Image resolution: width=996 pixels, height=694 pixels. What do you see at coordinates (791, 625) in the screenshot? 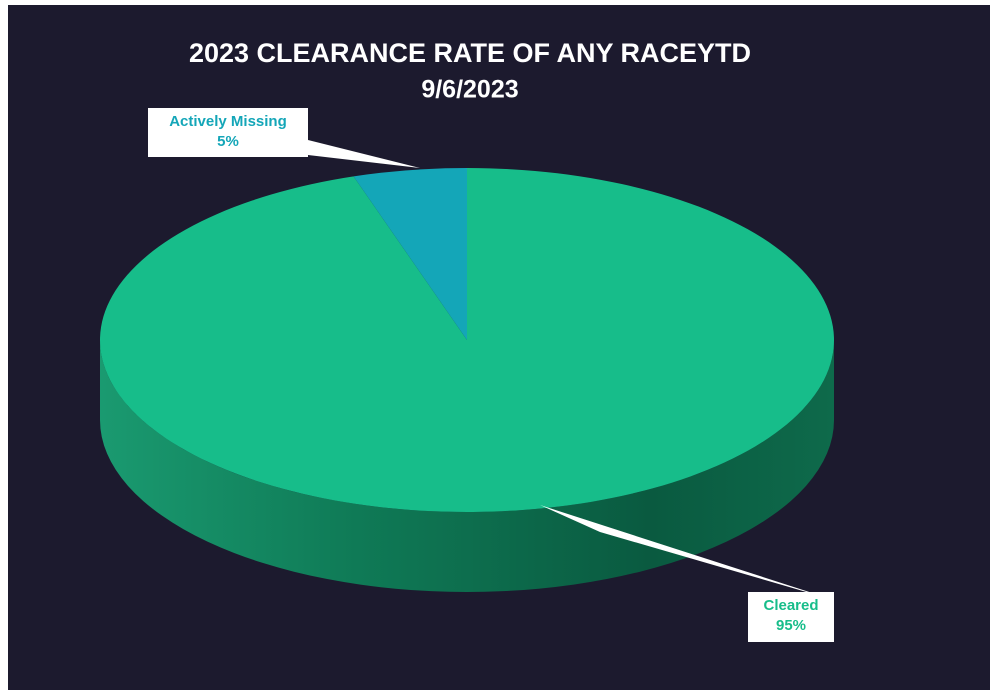
I see `data-label-value: 95%` at bounding box center [791, 625].